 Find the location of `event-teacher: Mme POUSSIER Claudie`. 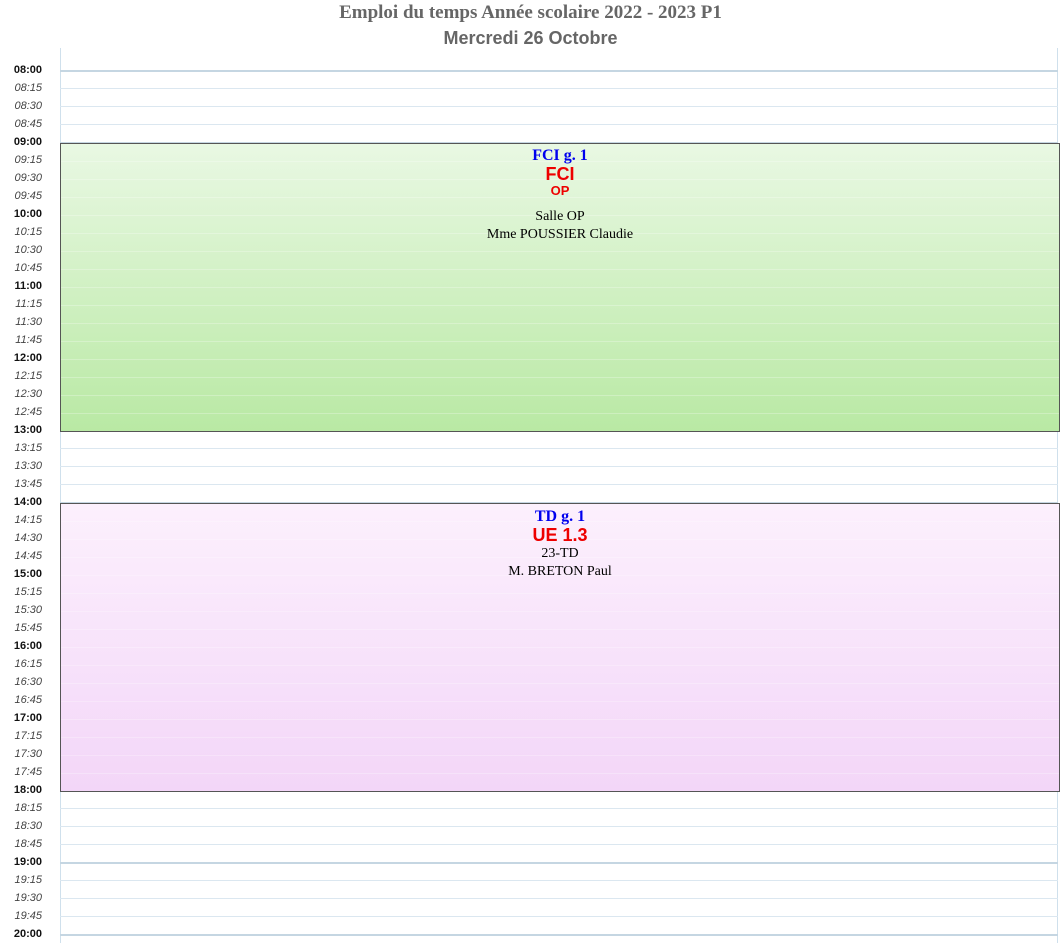

event-teacher: Mme POUSSIER Claudie is located at coordinates (560, 234).